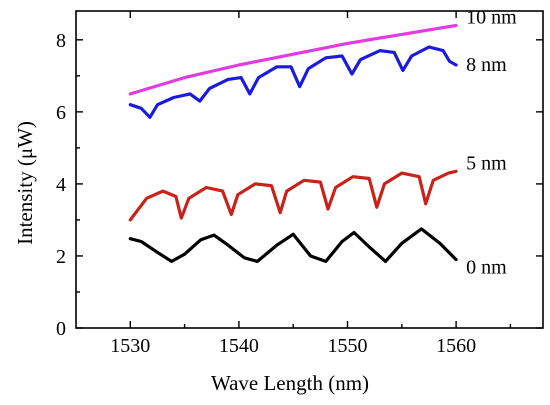 This screenshot has height=405, width=550. I want to click on series-line-8-nm, so click(293, 82).